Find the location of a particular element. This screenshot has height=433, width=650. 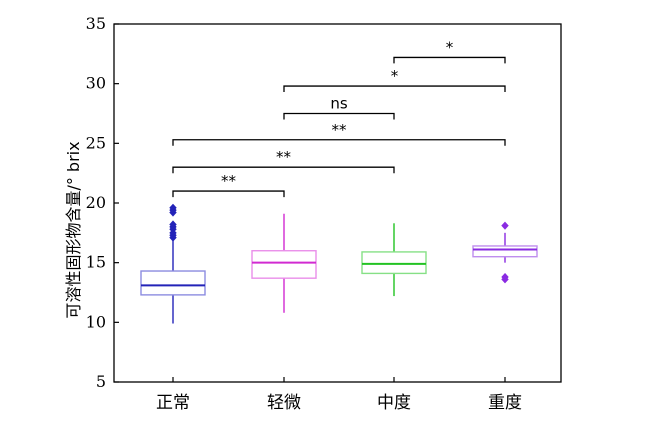

y-tick-label: 25 is located at coordinates (96, 142).